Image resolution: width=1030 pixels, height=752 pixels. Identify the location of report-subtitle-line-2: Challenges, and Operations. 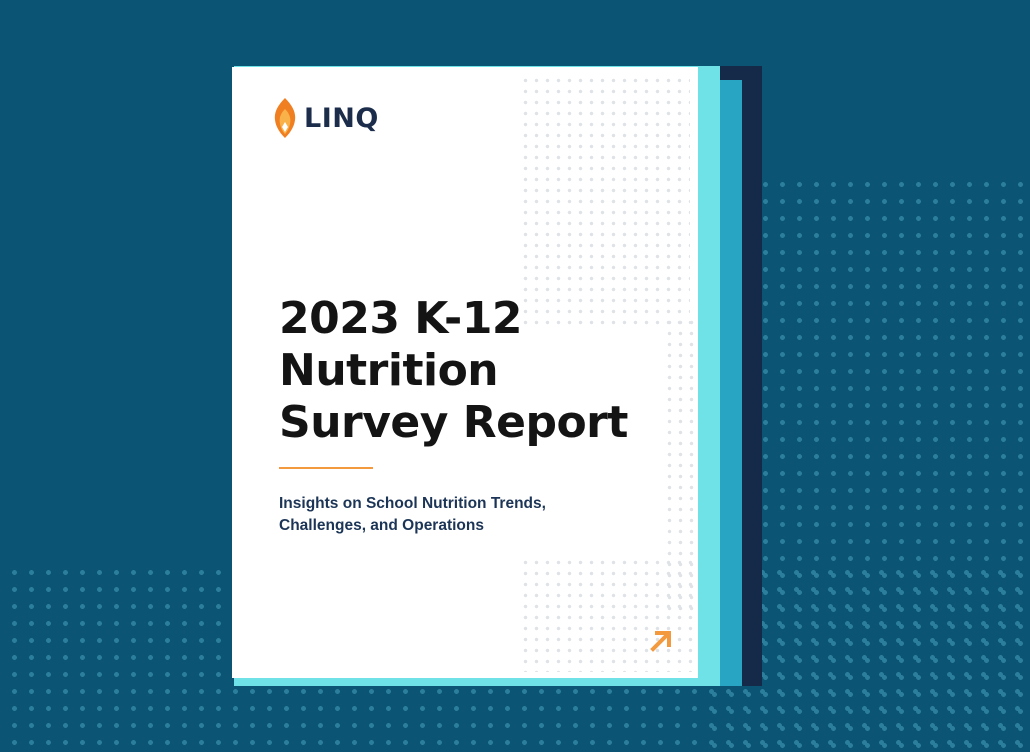
(381, 525).